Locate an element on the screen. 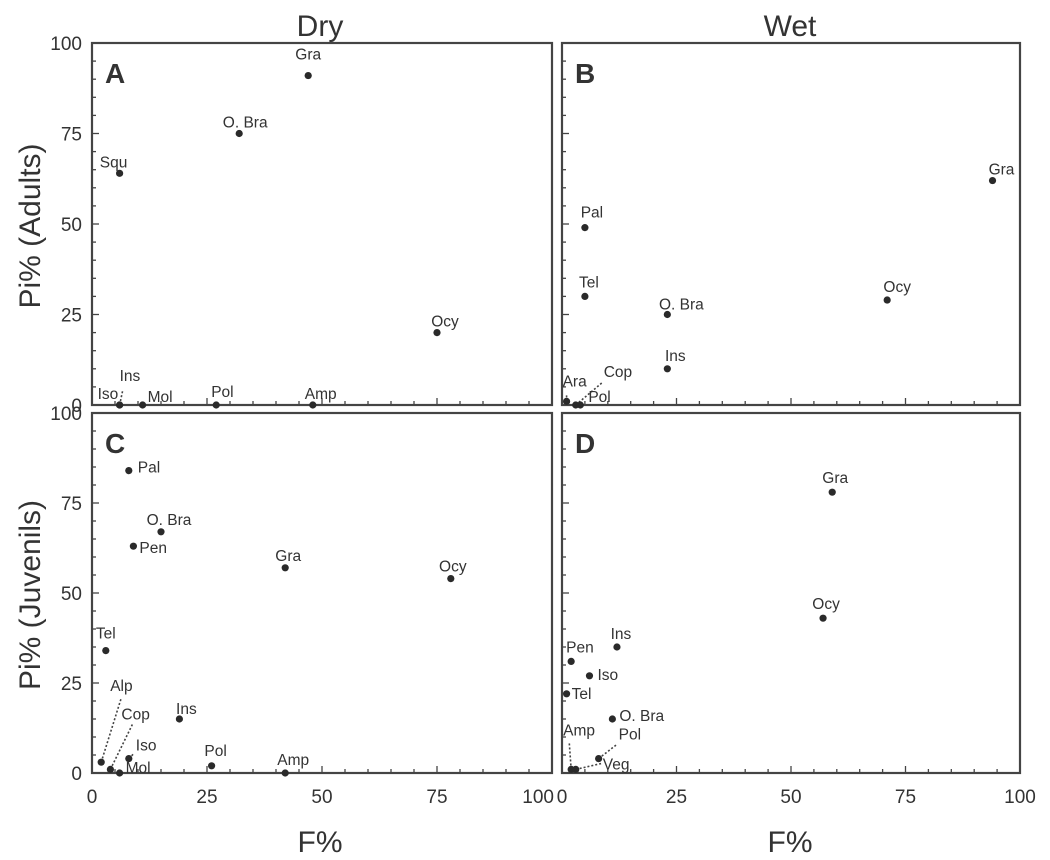  panel-letter: D is located at coordinates (585, 443).